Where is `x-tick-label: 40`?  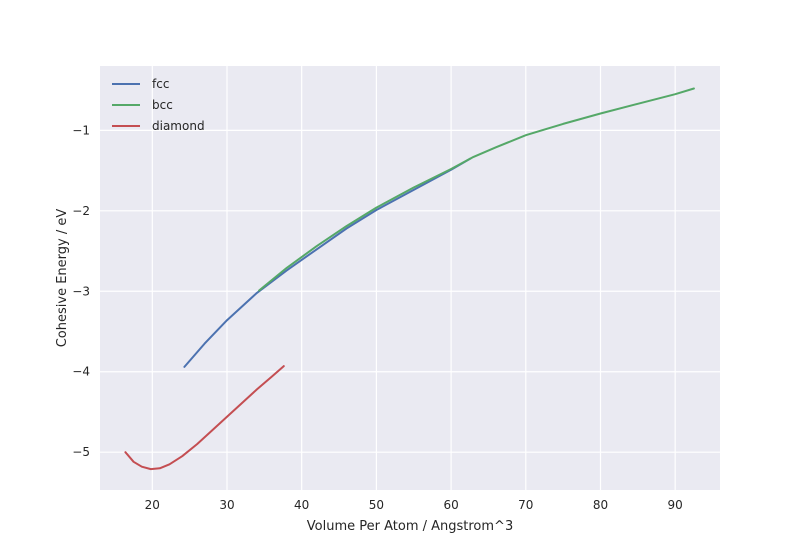
x-tick-label: 40 is located at coordinates (301, 505).